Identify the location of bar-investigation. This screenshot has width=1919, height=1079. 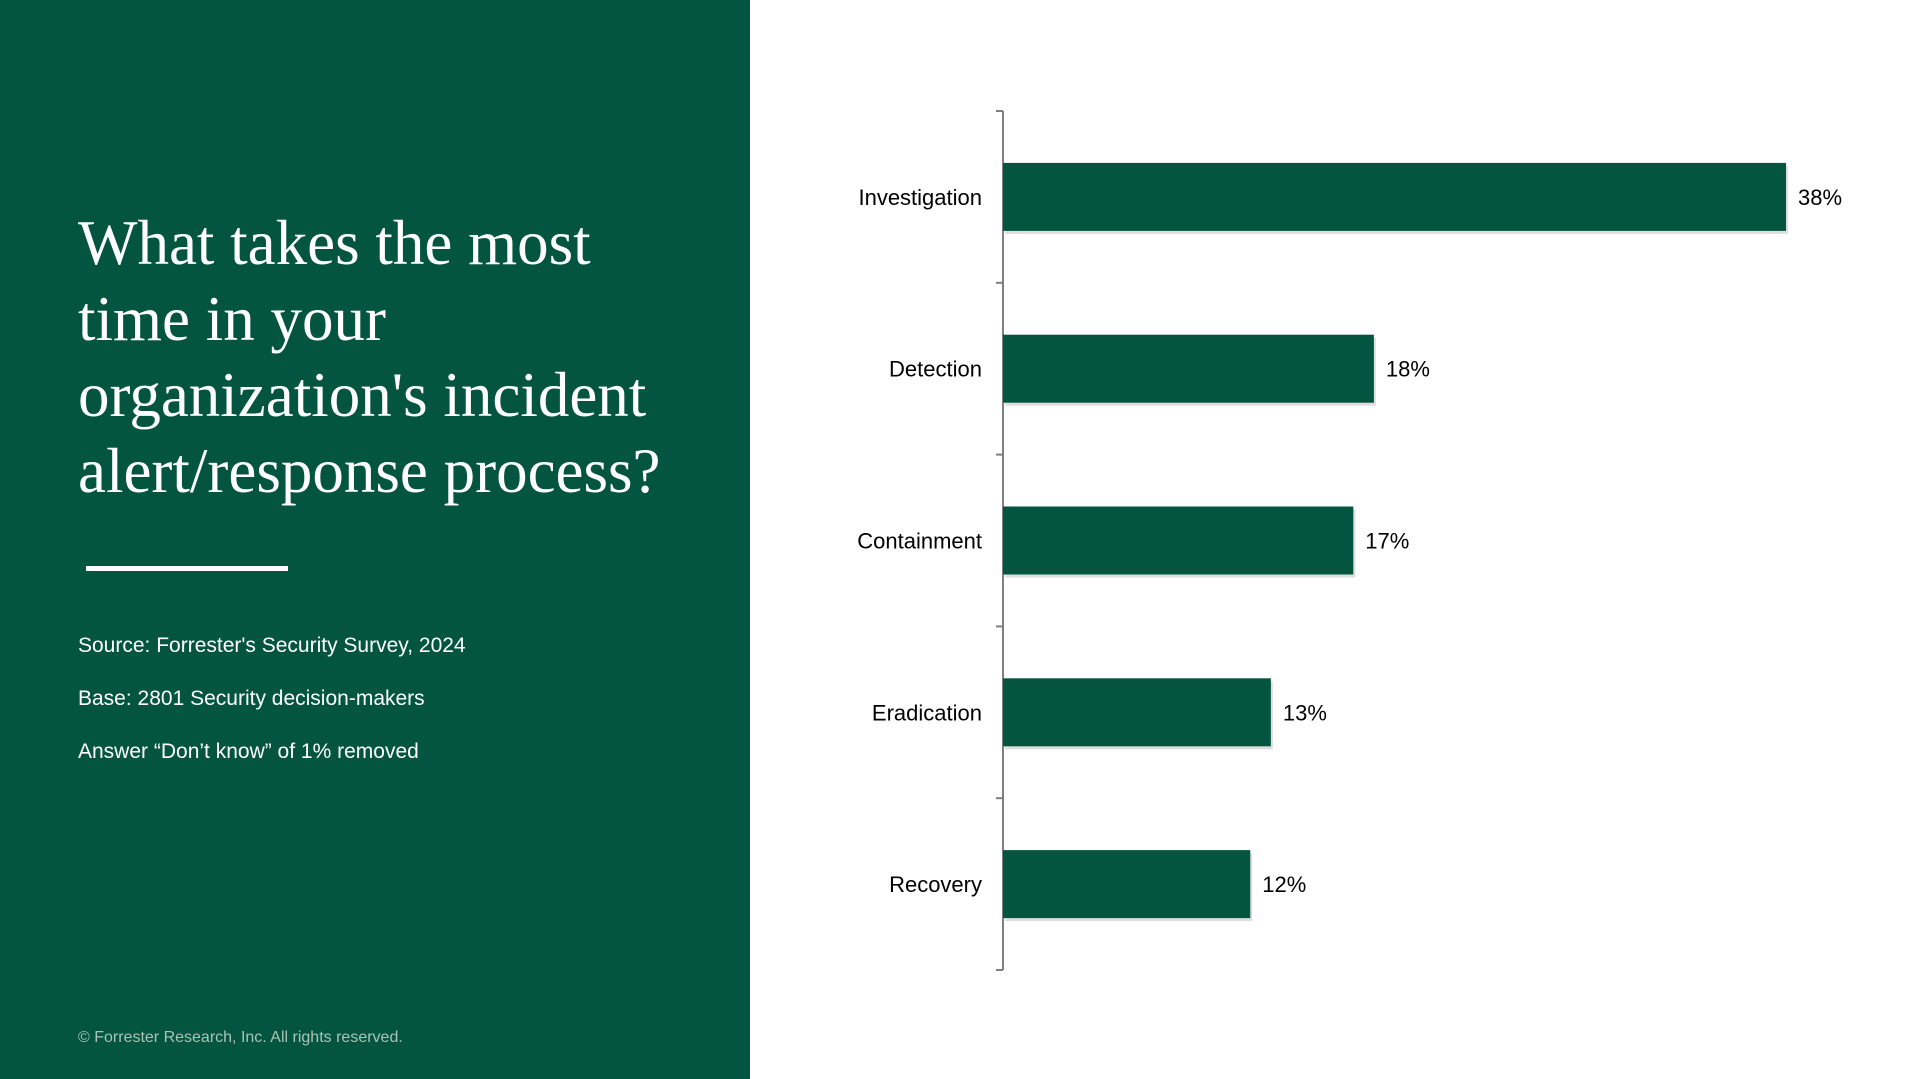
(1394, 196).